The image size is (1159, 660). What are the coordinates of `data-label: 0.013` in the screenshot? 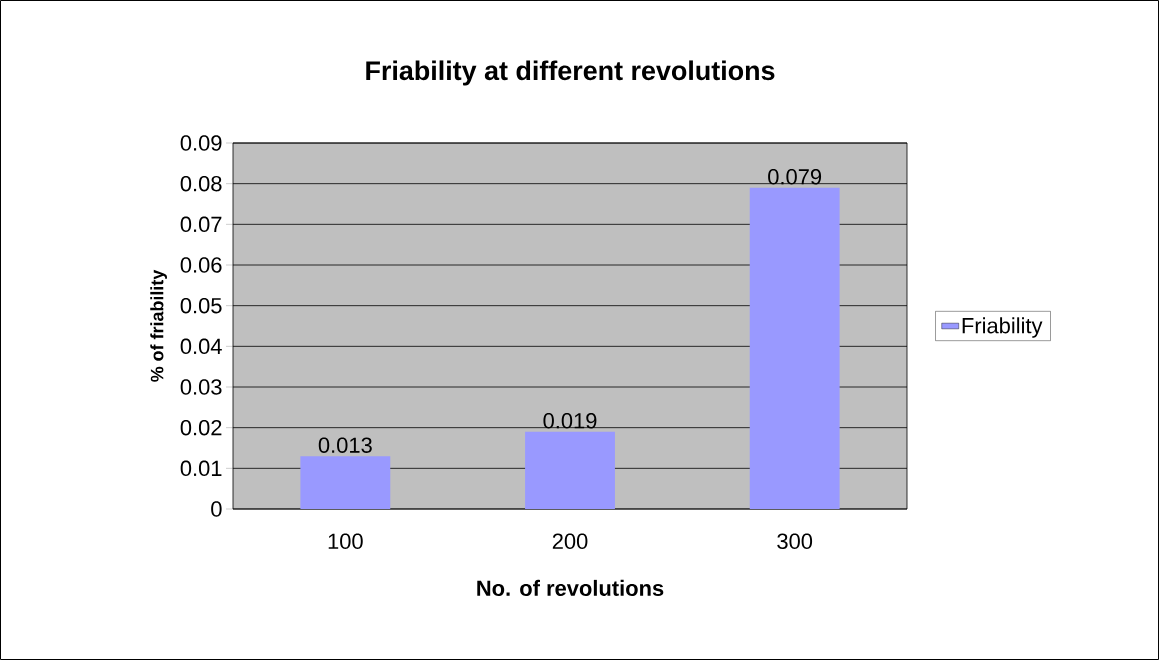 It's located at (345, 445).